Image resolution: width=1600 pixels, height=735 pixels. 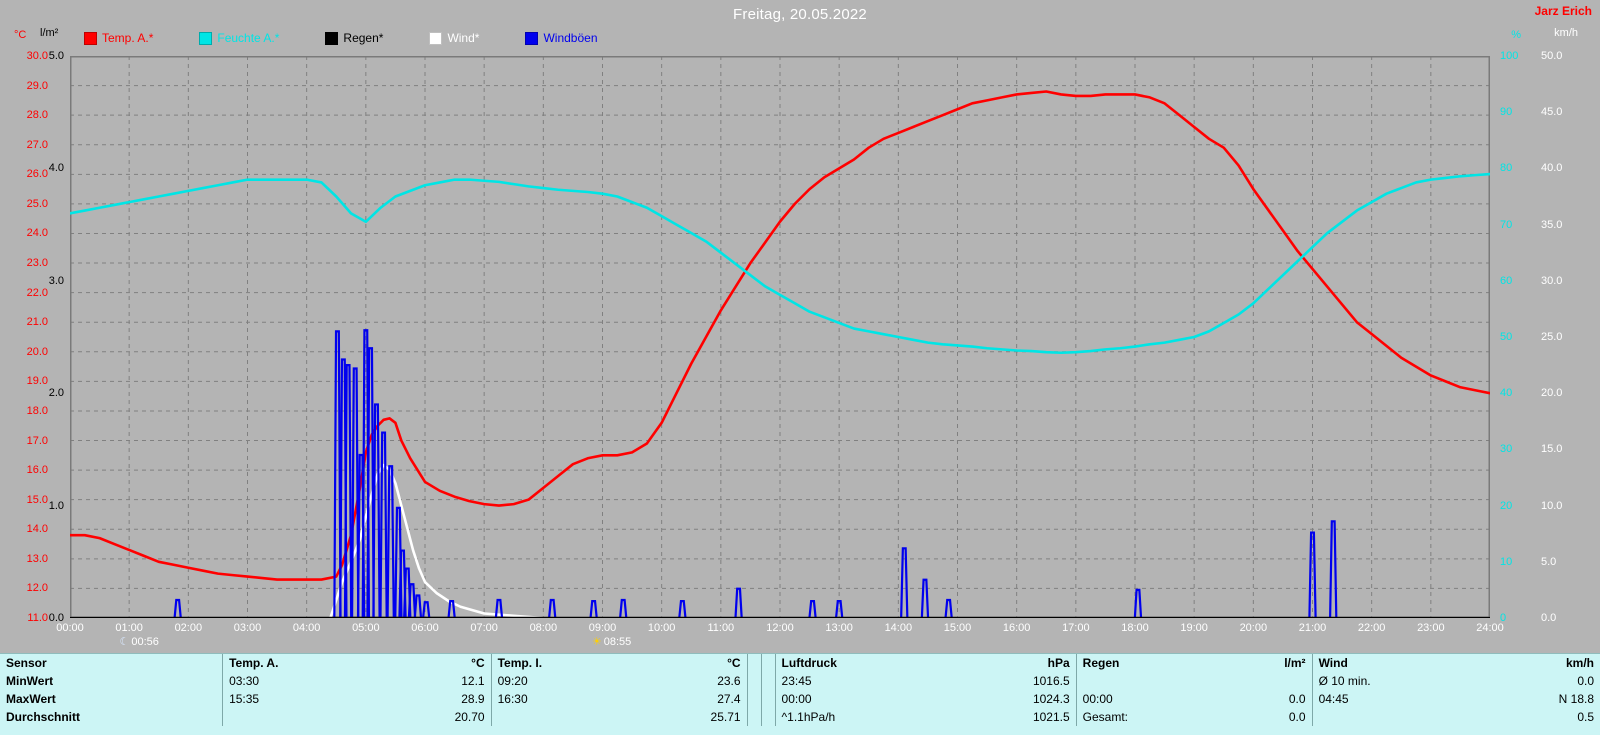 I want to click on legend-swatch-feuchte-aussen, so click(x=206, y=38).